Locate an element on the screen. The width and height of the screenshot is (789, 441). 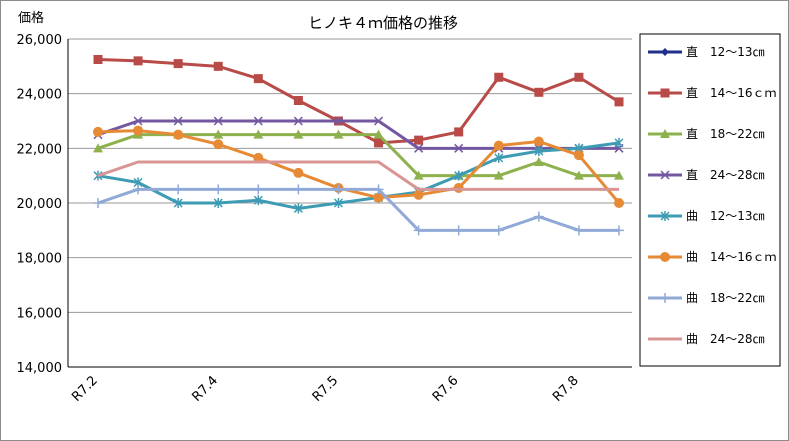
legend-label: 曲 24～28㎝ is located at coordinates (725, 339).